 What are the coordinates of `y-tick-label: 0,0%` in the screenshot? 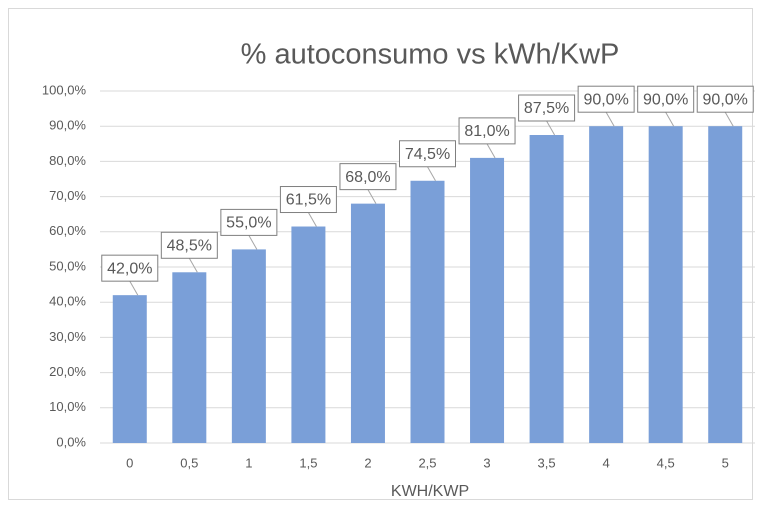 It's located at (71, 441).